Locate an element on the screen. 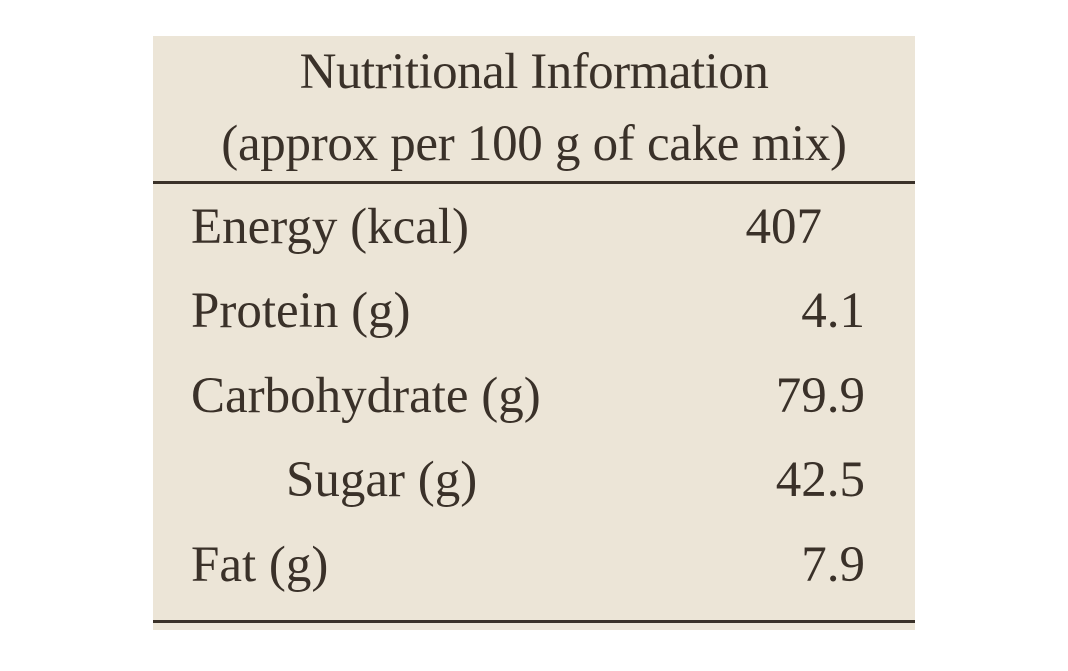 The image size is (1068, 671). nutrition-title: Nutritional Information is located at coordinates (534, 72).